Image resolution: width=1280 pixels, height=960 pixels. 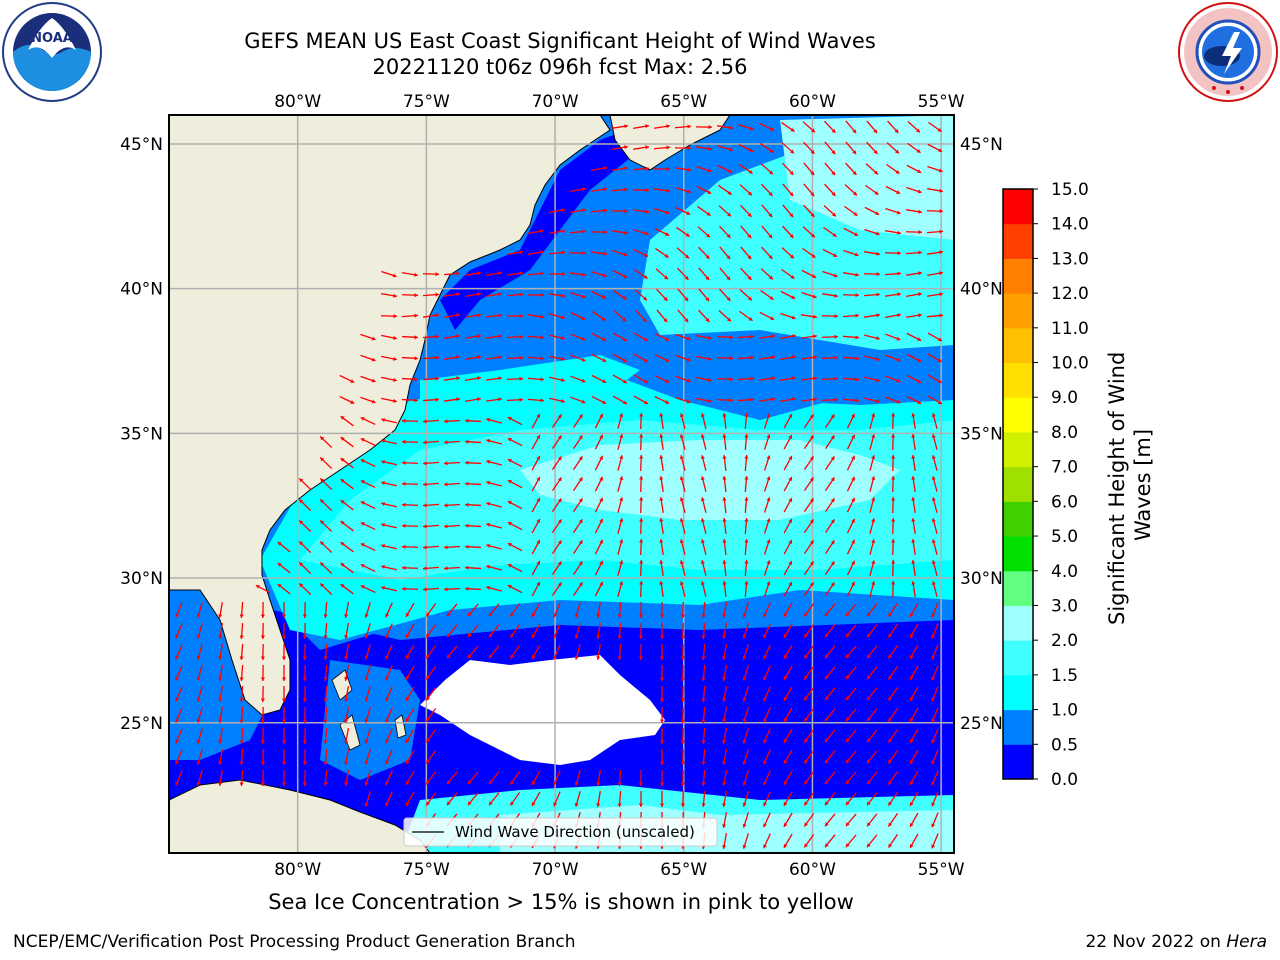 I want to click on longitude-tick-label: 80°W, so click(x=297, y=870).